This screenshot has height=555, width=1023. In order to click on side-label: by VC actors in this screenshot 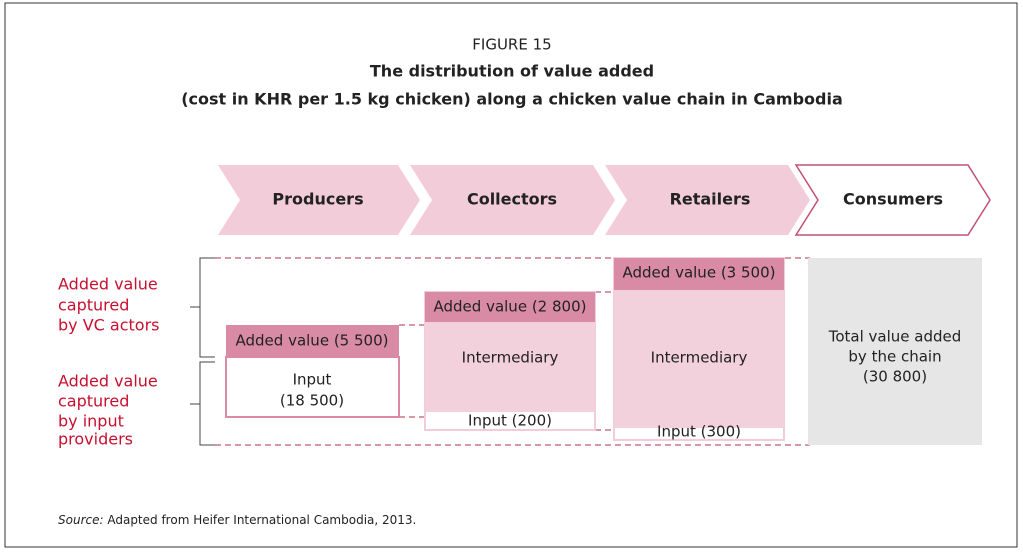, I will do `click(109, 325)`.